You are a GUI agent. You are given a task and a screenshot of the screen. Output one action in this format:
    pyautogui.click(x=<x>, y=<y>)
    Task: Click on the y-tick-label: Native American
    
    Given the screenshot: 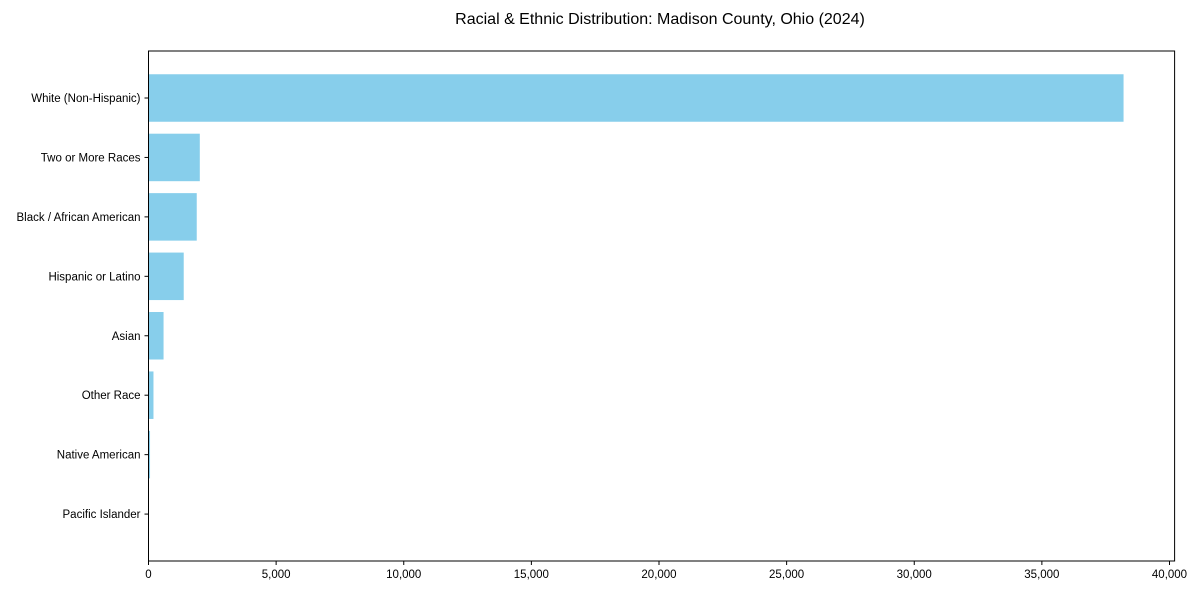 What is the action you would take?
    pyautogui.click(x=99, y=456)
    